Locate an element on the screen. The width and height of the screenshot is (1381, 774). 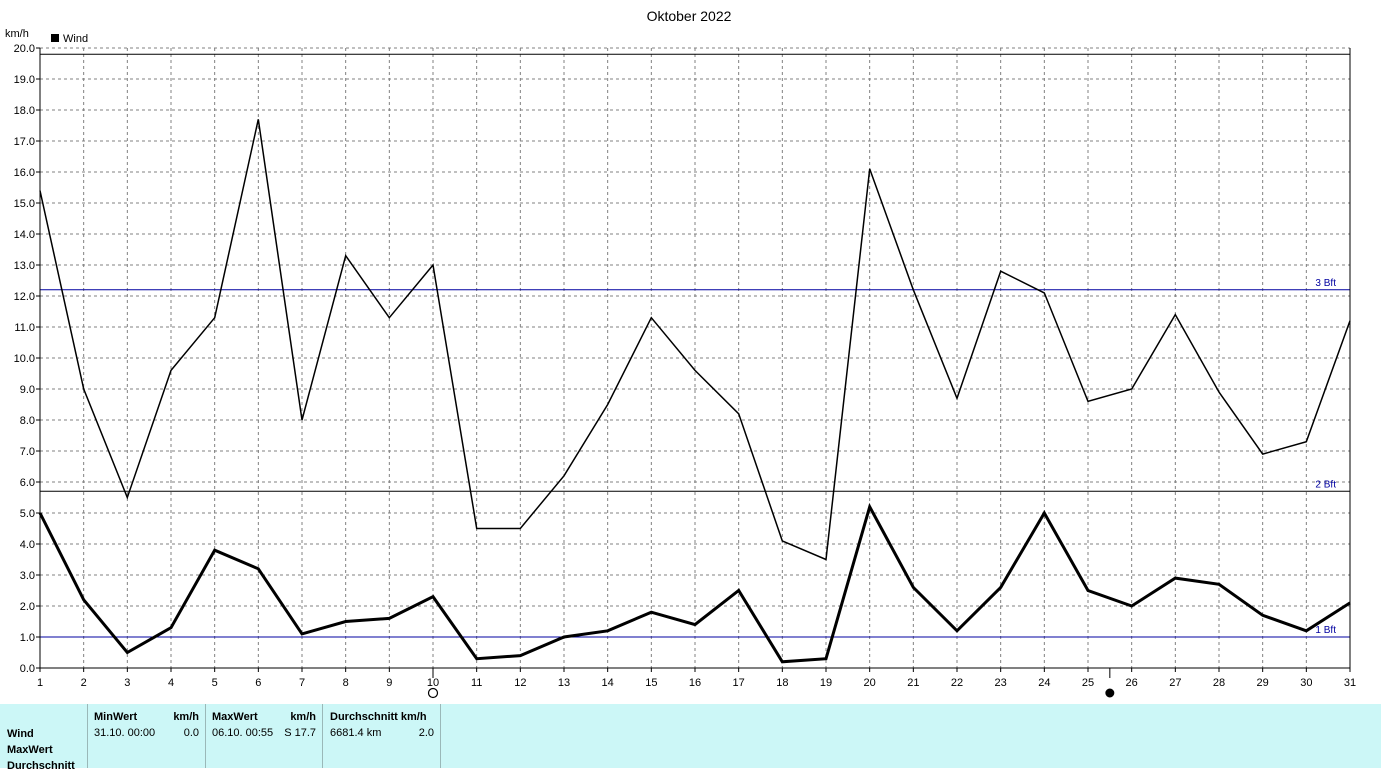
stats-avg-column: Durchschnitt km/h 6681.4 km 2.0 is located at coordinates (382, 736).